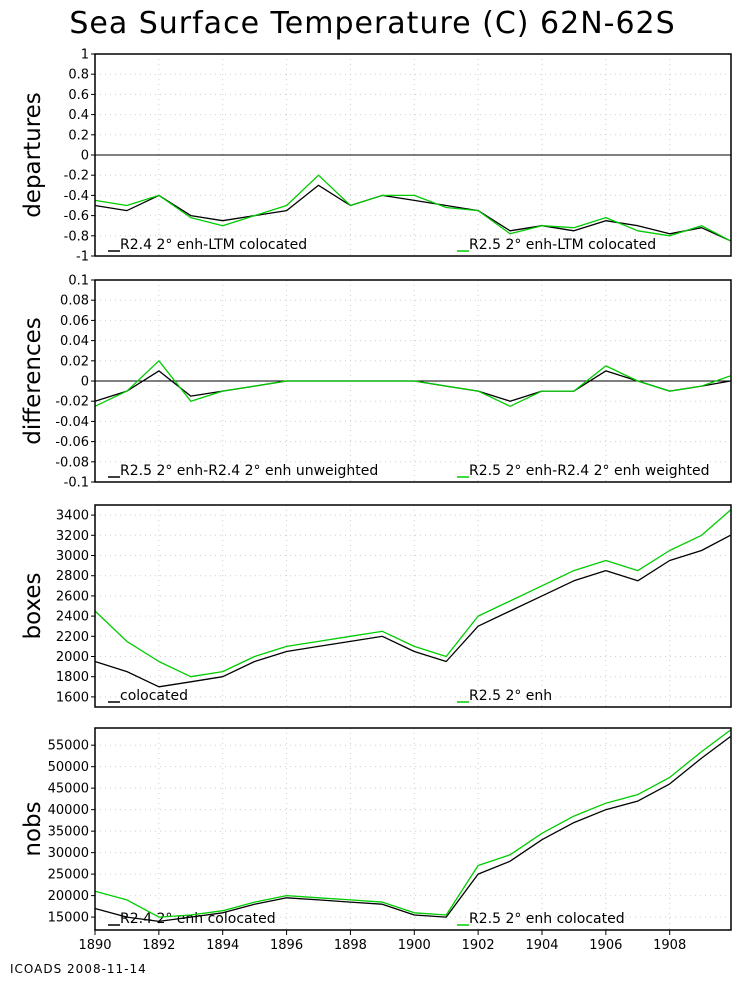 The width and height of the screenshot is (745, 988). What do you see at coordinates (414, 945) in the screenshot?
I see `x-tick-label: 1900` at bounding box center [414, 945].